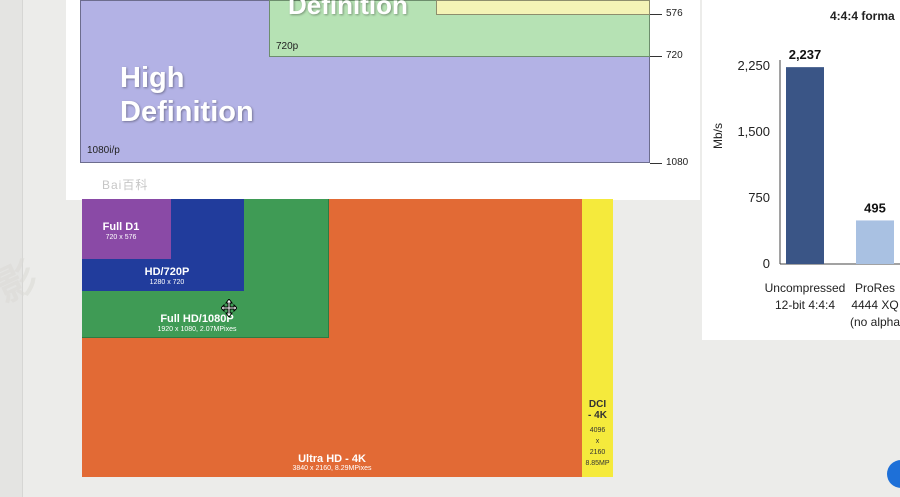 This screenshot has width=900, height=497. What do you see at coordinates (22, 283) in the screenshot?
I see `background-watermark-left: 影` at bounding box center [22, 283].